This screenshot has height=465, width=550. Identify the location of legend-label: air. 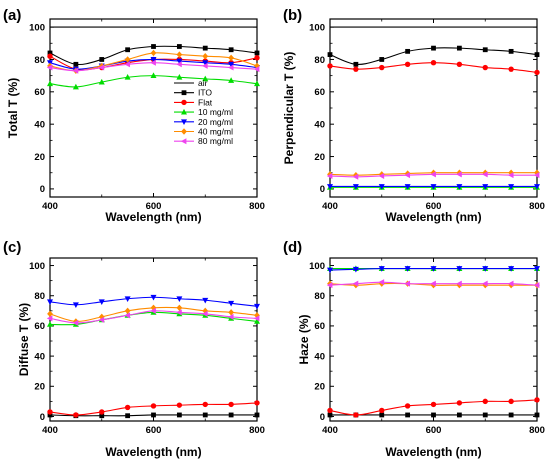
(203, 83).